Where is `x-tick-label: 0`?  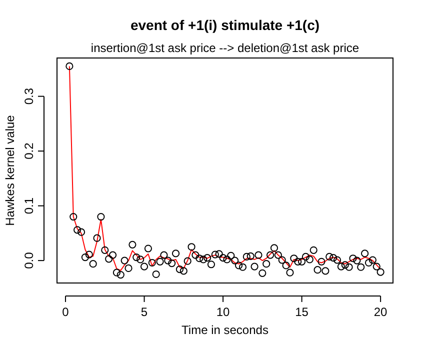 x-tick-label: 0 is located at coordinates (66, 312).